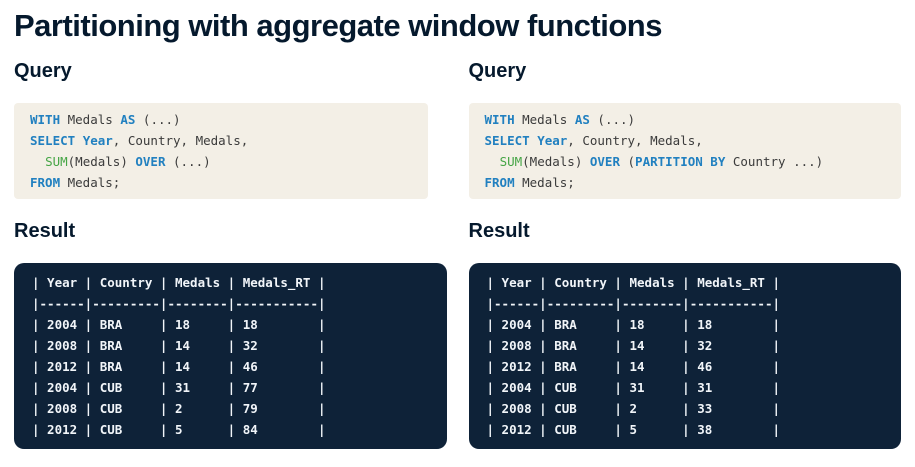 This screenshot has width=915, height=467. I want to click on sql-keyword: PARTITION BY, so click(680, 161).